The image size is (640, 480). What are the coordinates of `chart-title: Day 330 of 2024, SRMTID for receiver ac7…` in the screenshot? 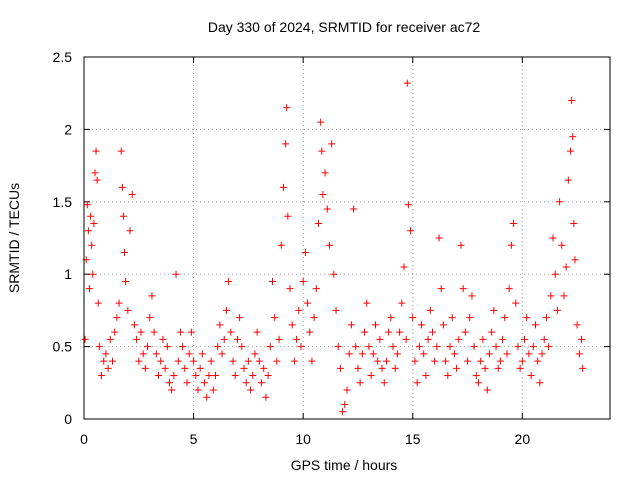 It's located at (344, 27).